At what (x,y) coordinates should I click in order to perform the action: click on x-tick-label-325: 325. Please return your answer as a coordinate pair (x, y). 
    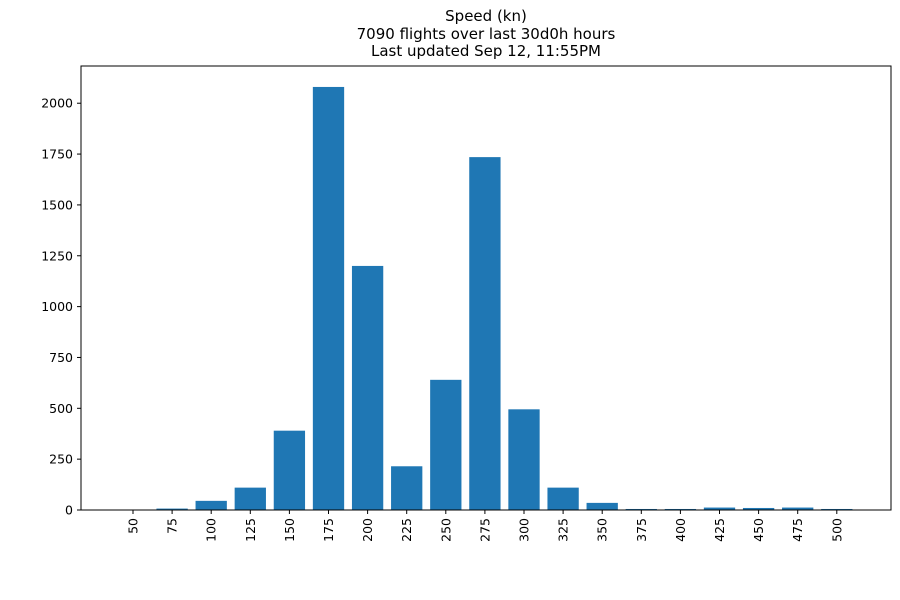
    Looking at the image, I should click on (563, 530).